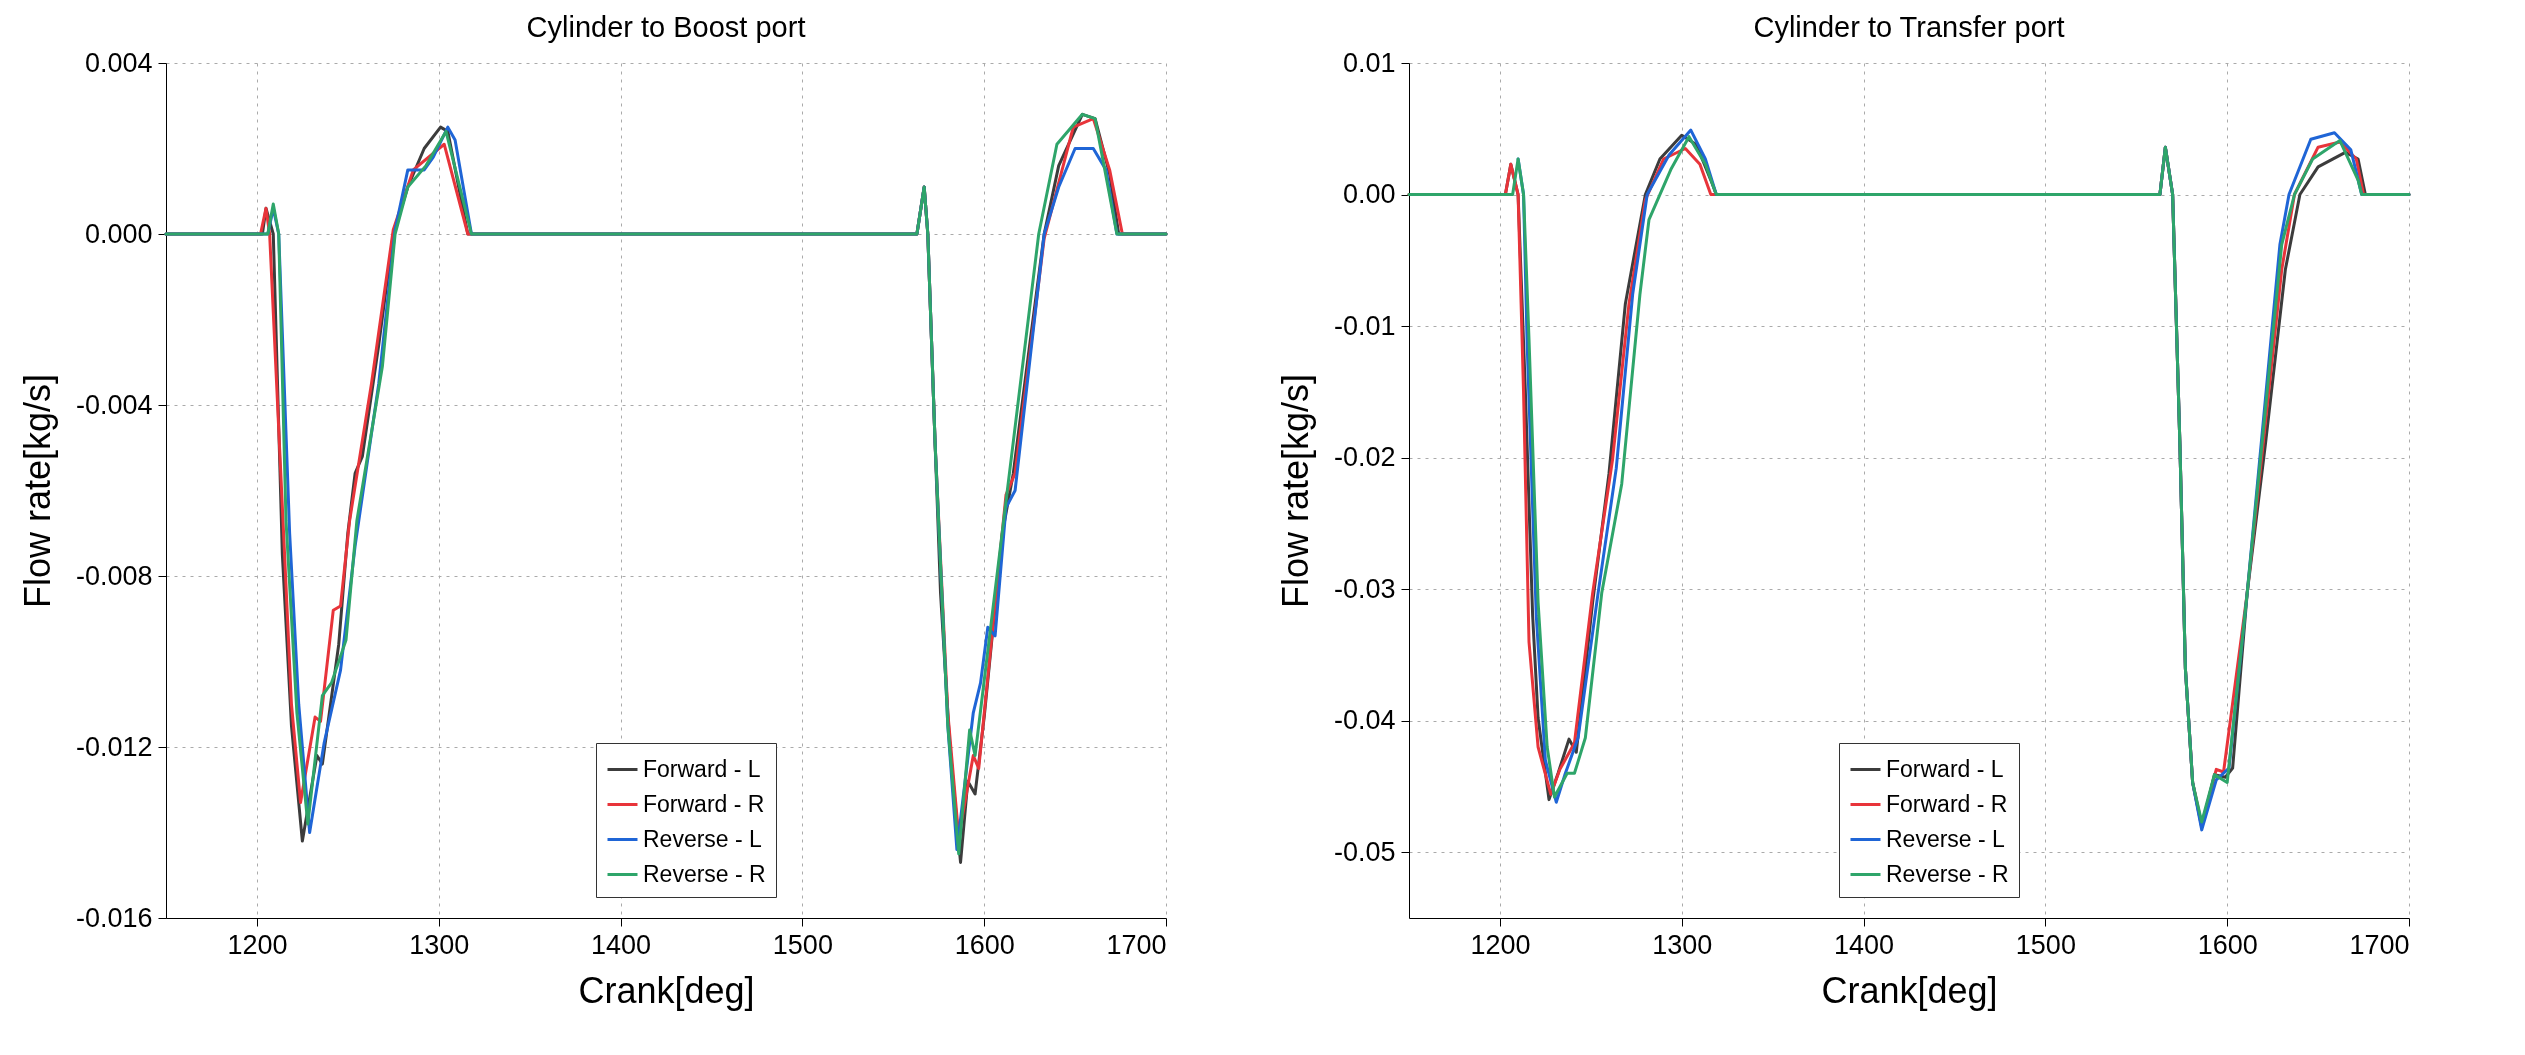 Image resolution: width=2525 pixels, height=1055 pixels. I want to click on chart-title: Cylinder to Boost port, so click(666, 27).